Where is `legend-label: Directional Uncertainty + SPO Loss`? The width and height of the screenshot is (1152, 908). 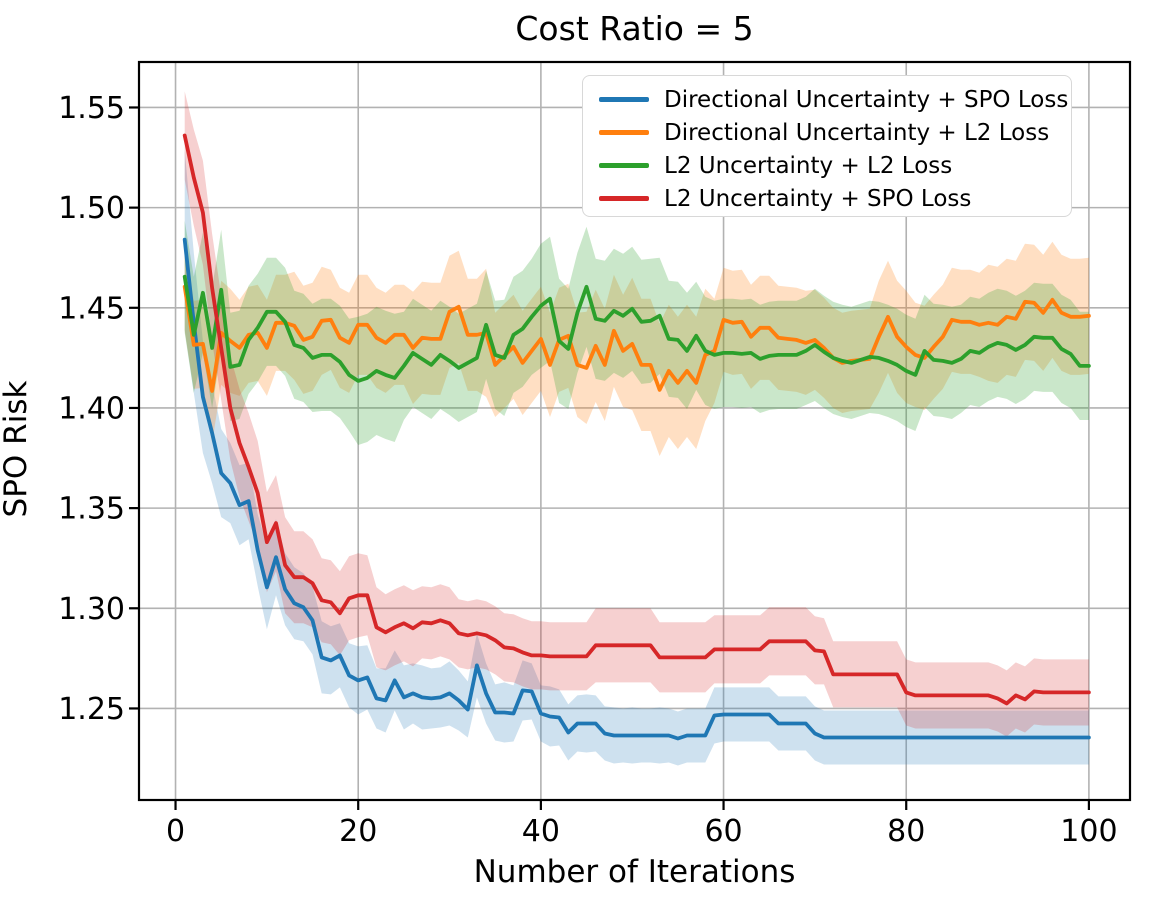
legend-label: Directional Uncertainty + SPO Loss is located at coordinates (866, 99).